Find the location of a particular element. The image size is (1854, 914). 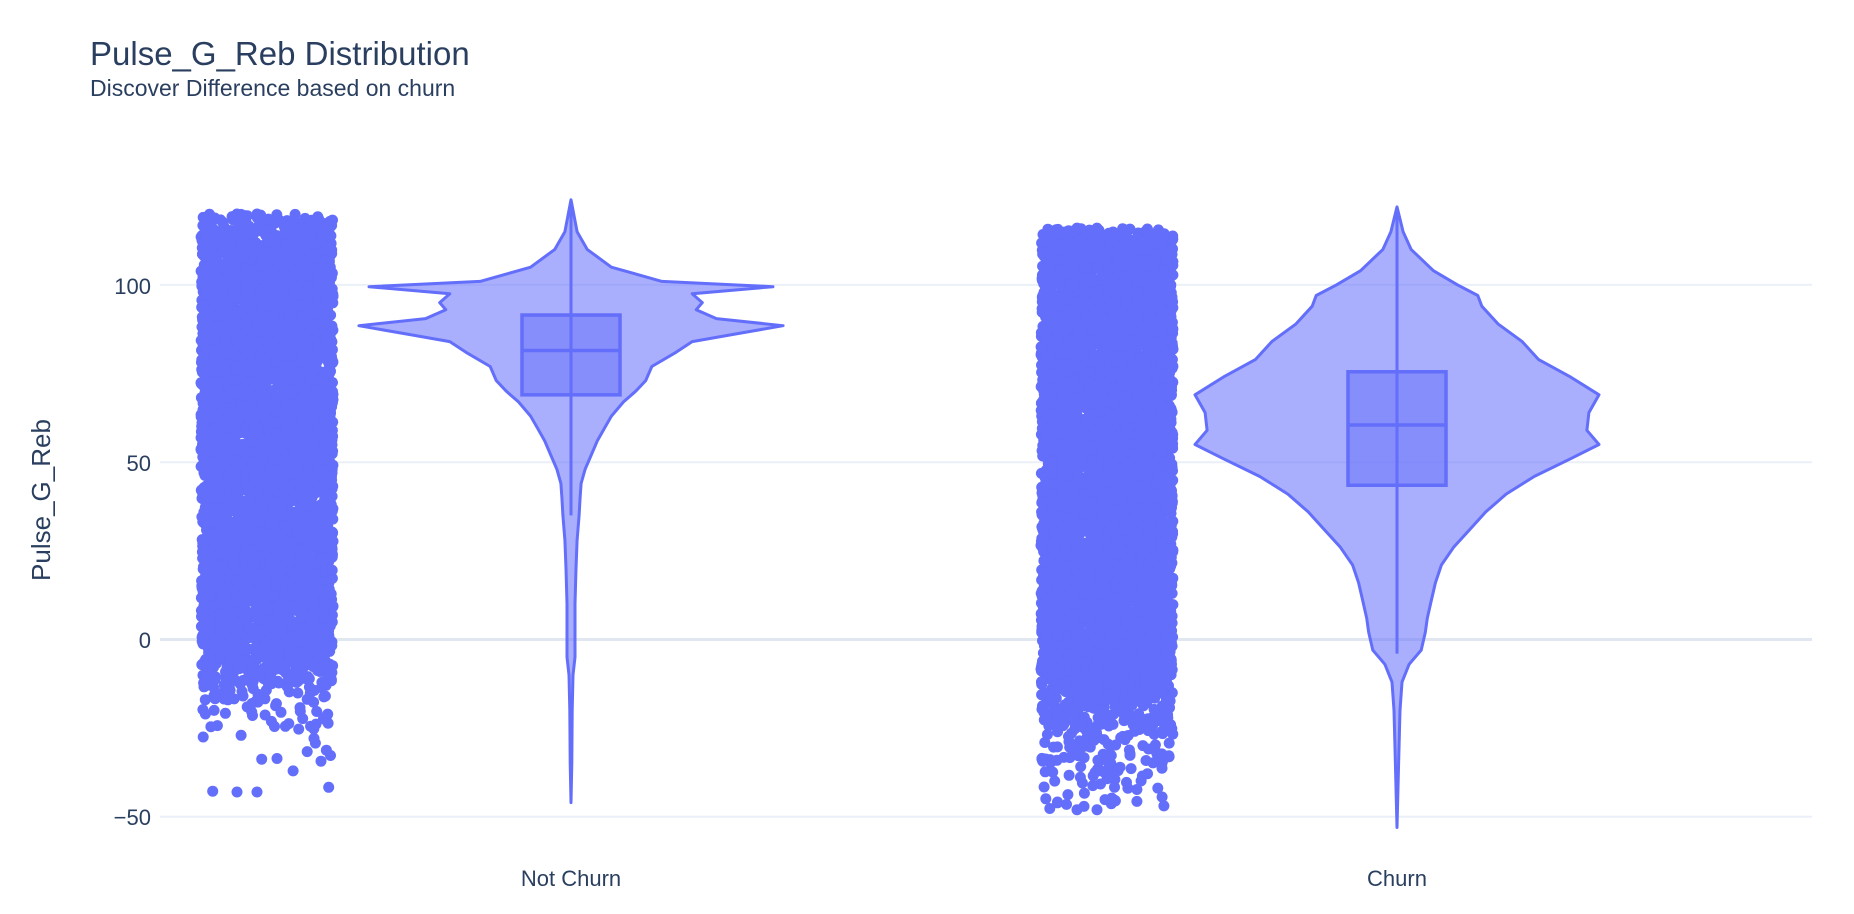

y-tick-label: 0 is located at coordinates (145, 640).